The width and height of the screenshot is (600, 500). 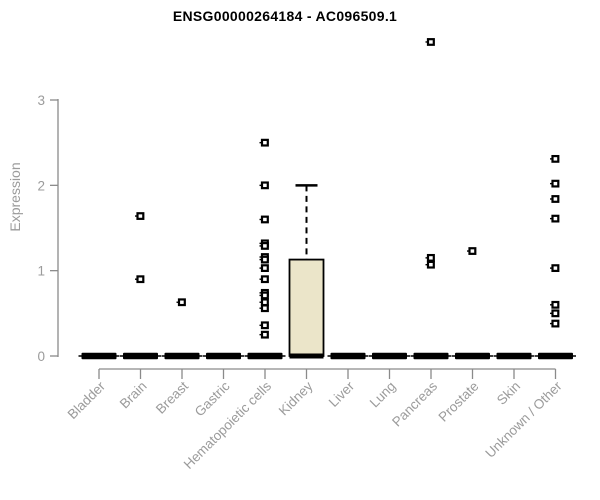 What do you see at coordinates (41, 100) in the screenshot?
I see `y-tick-label: 3` at bounding box center [41, 100].